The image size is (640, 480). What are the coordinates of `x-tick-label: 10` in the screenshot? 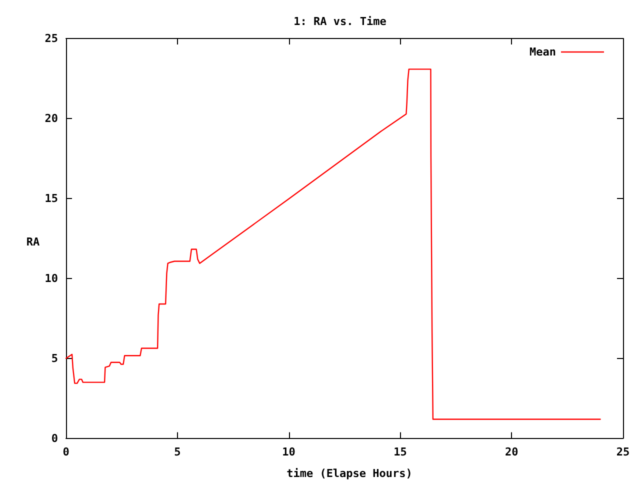 It's located at (289, 451).